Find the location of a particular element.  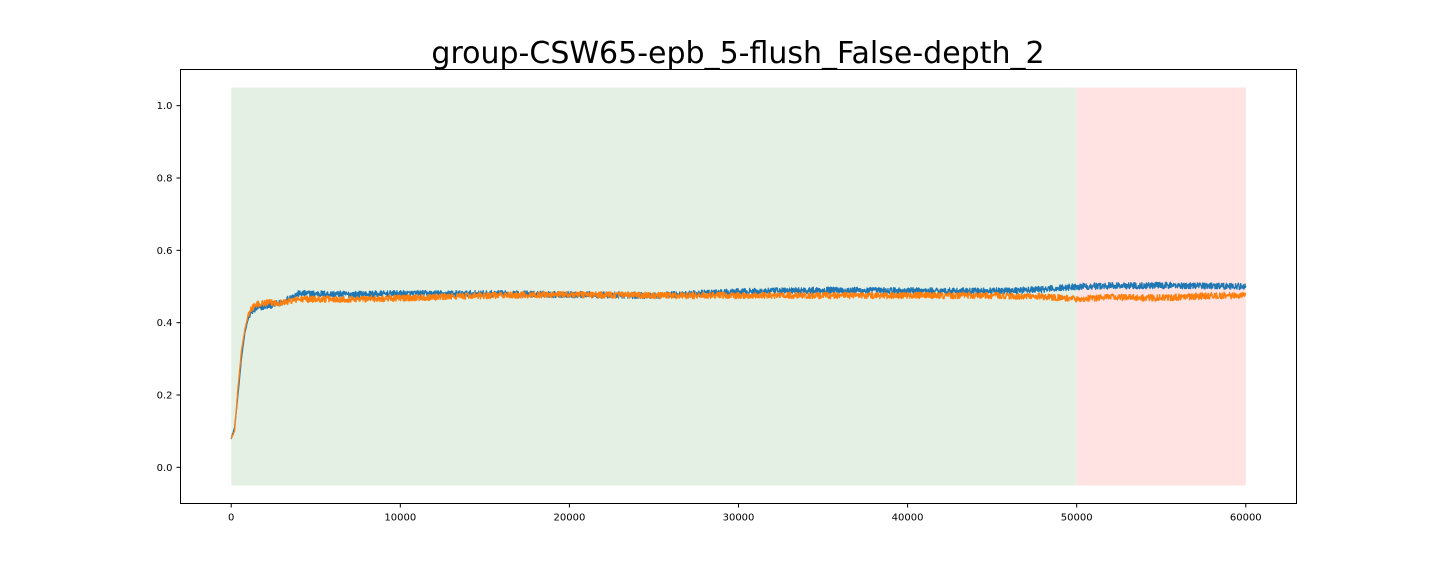

y-tick-label: 0.2 is located at coordinates (165, 396).